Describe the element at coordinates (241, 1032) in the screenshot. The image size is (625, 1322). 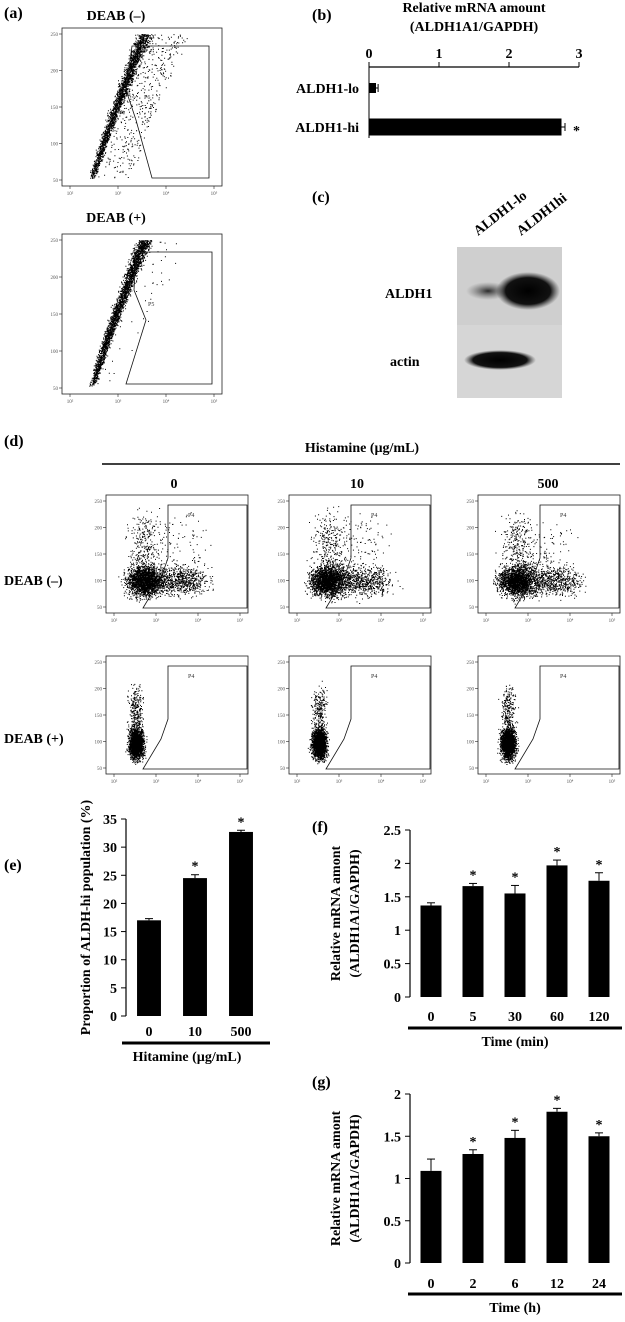
I see `category-label: 500` at that location.